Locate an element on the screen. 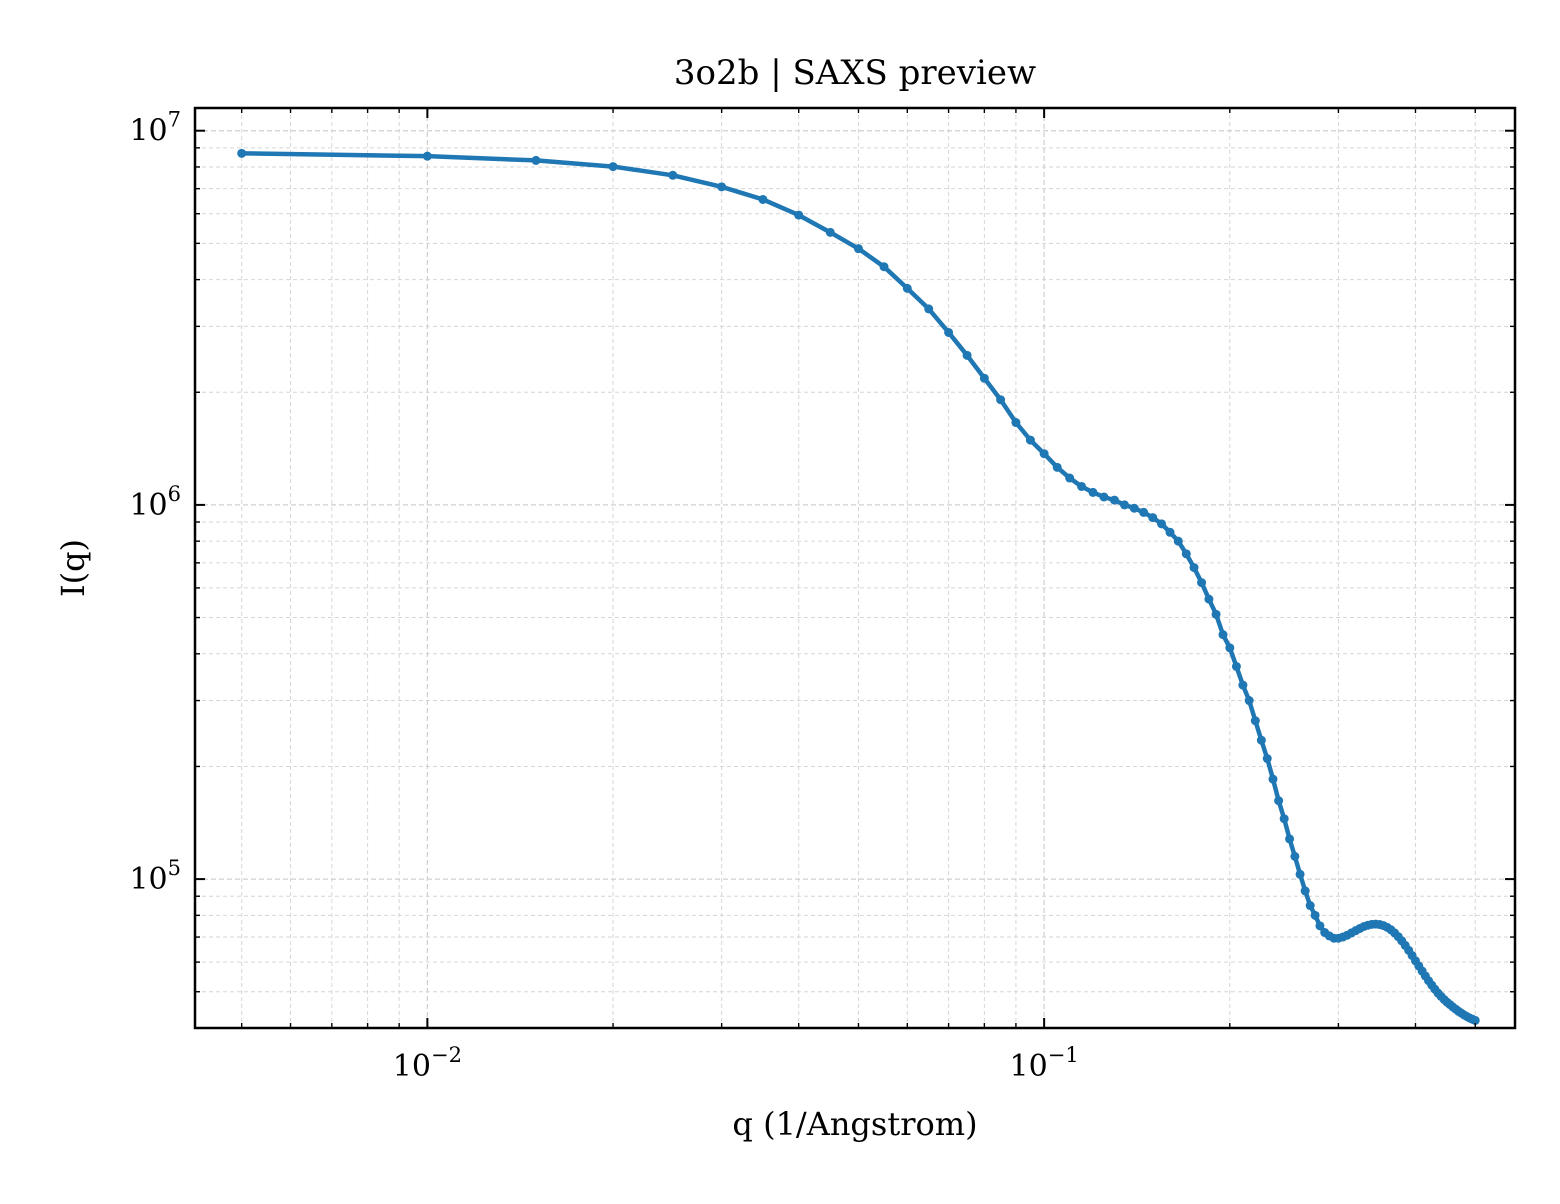  x-tick-label-exponent: −2 is located at coordinates (446, 1055).